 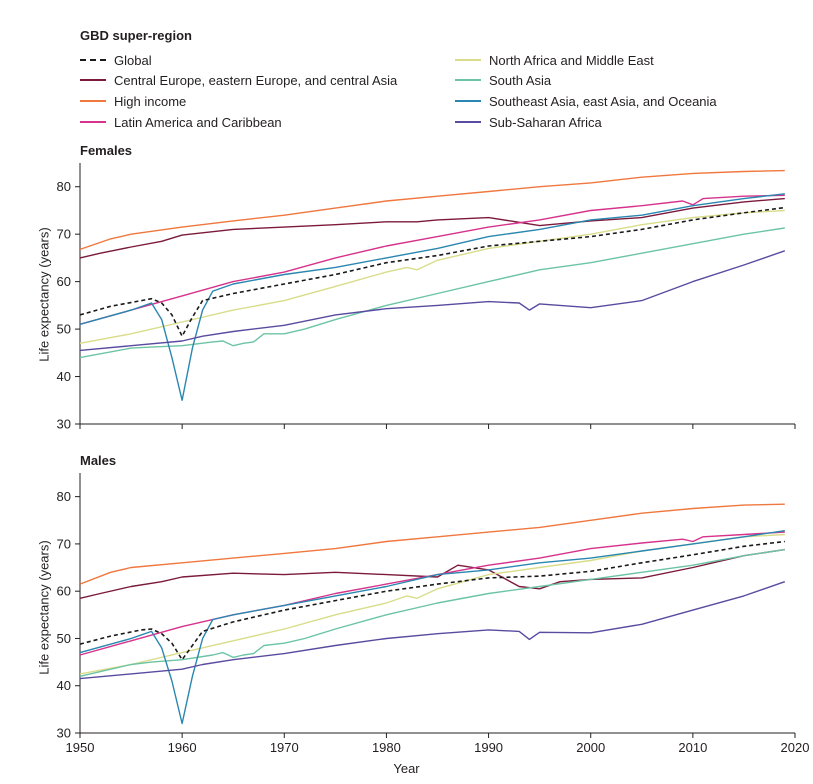 What do you see at coordinates (795, 747) in the screenshot?
I see `x-tick-label: 2020` at bounding box center [795, 747].